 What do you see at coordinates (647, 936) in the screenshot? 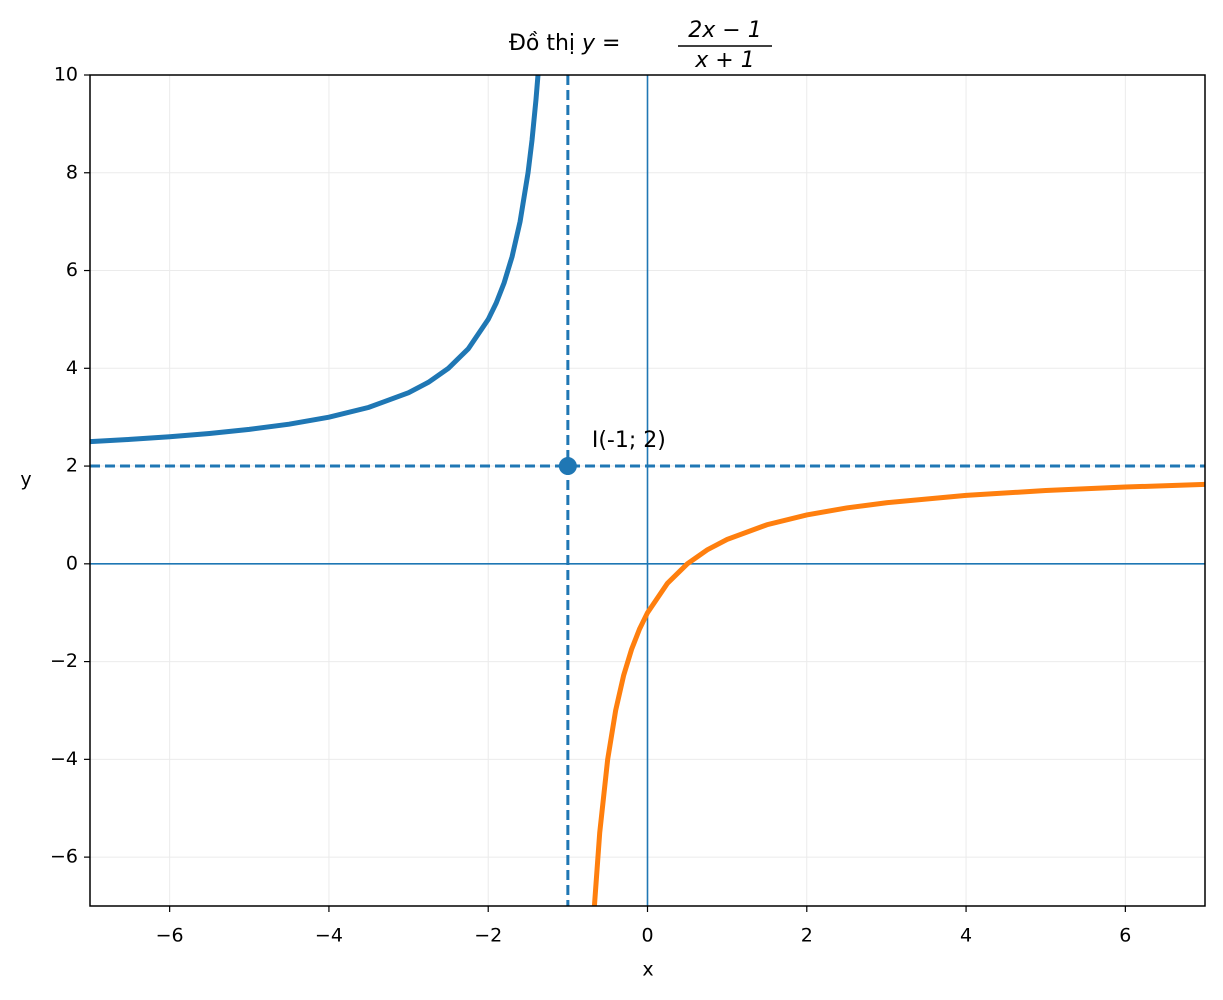
I see `x-tick-label: 0` at bounding box center [647, 936].